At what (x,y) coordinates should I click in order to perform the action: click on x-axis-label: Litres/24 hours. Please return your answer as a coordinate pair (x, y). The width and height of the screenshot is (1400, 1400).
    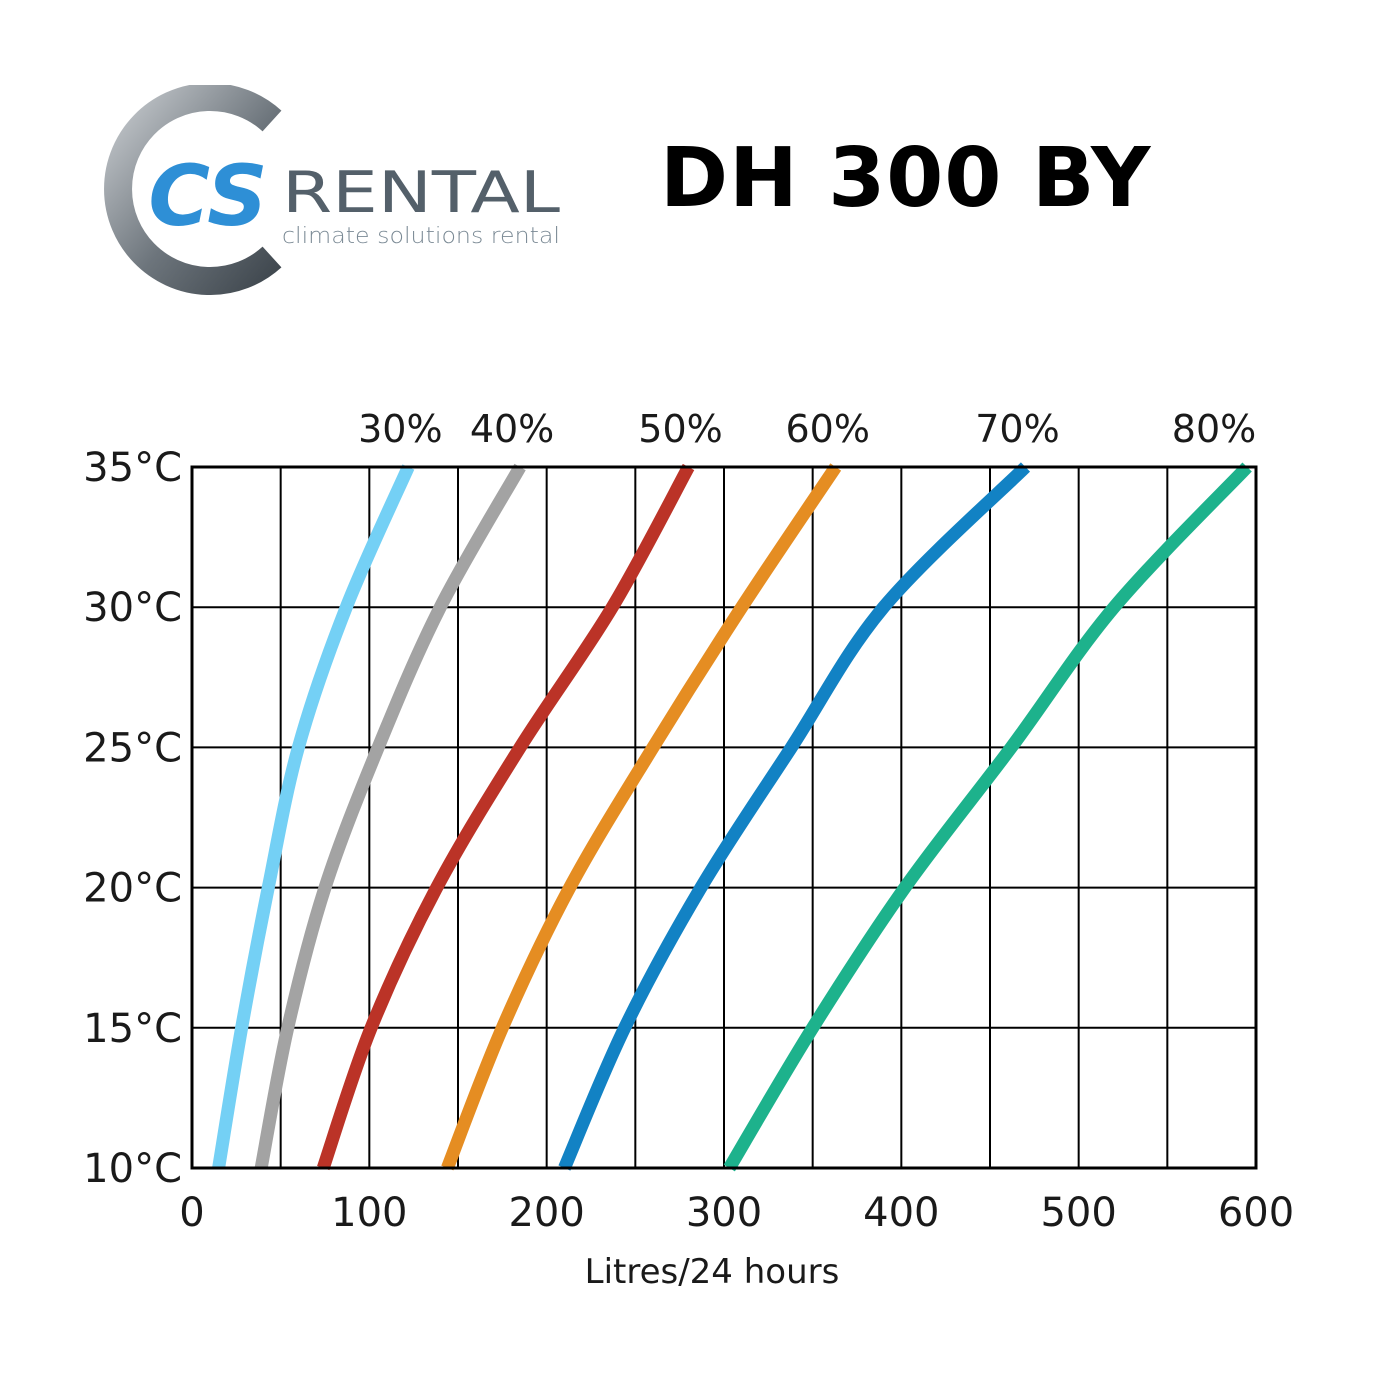
    Looking at the image, I should click on (712, 1272).